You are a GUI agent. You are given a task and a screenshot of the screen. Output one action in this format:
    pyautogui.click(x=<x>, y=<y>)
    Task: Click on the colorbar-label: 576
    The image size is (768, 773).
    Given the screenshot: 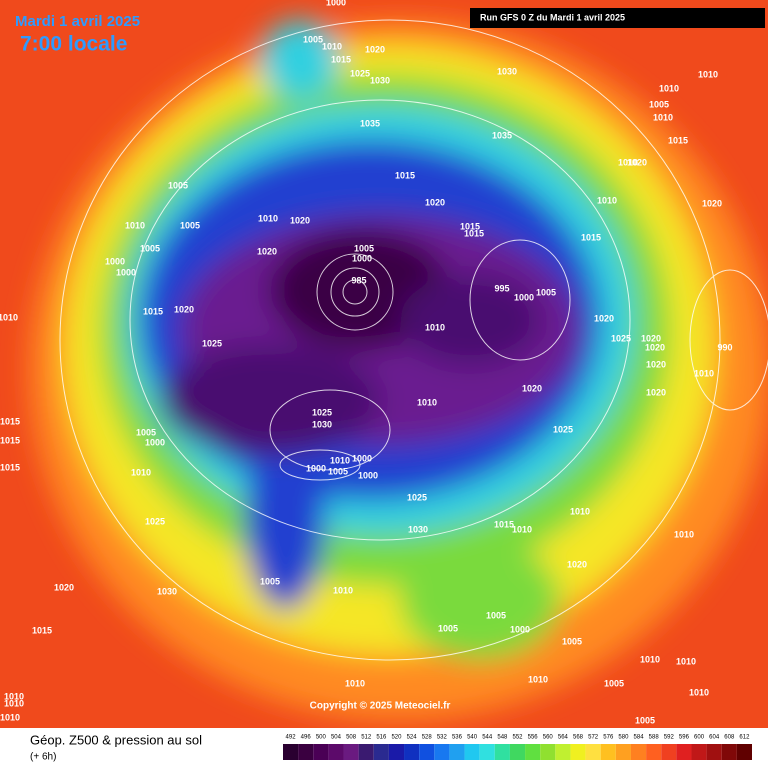 What is the action you would take?
    pyautogui.click(x=608, y=738)
    